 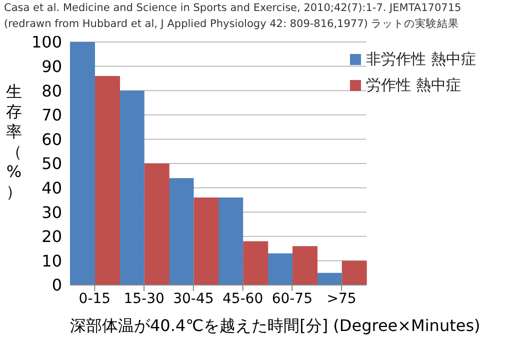 I want to click on y-tick-label: 10, so click(x=52, y=260).